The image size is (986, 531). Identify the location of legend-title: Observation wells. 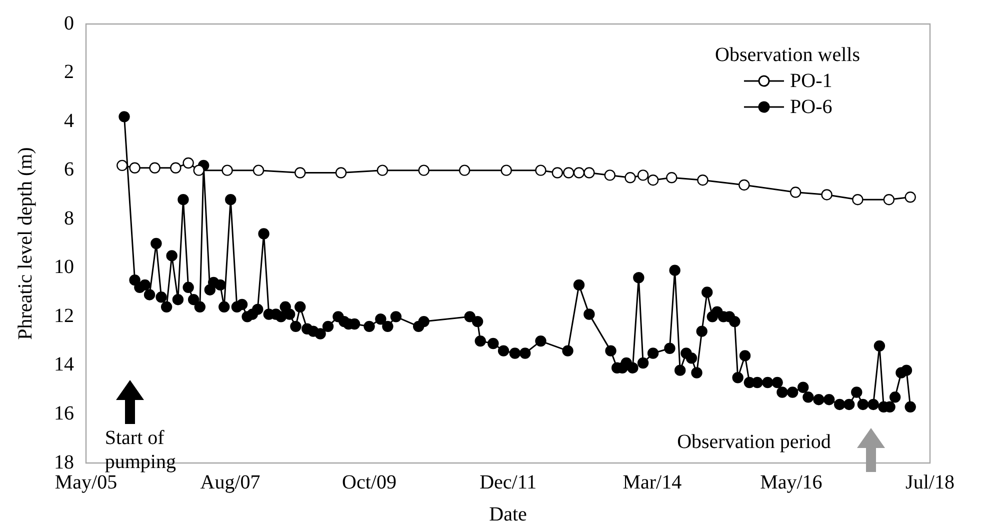
(787, 55).